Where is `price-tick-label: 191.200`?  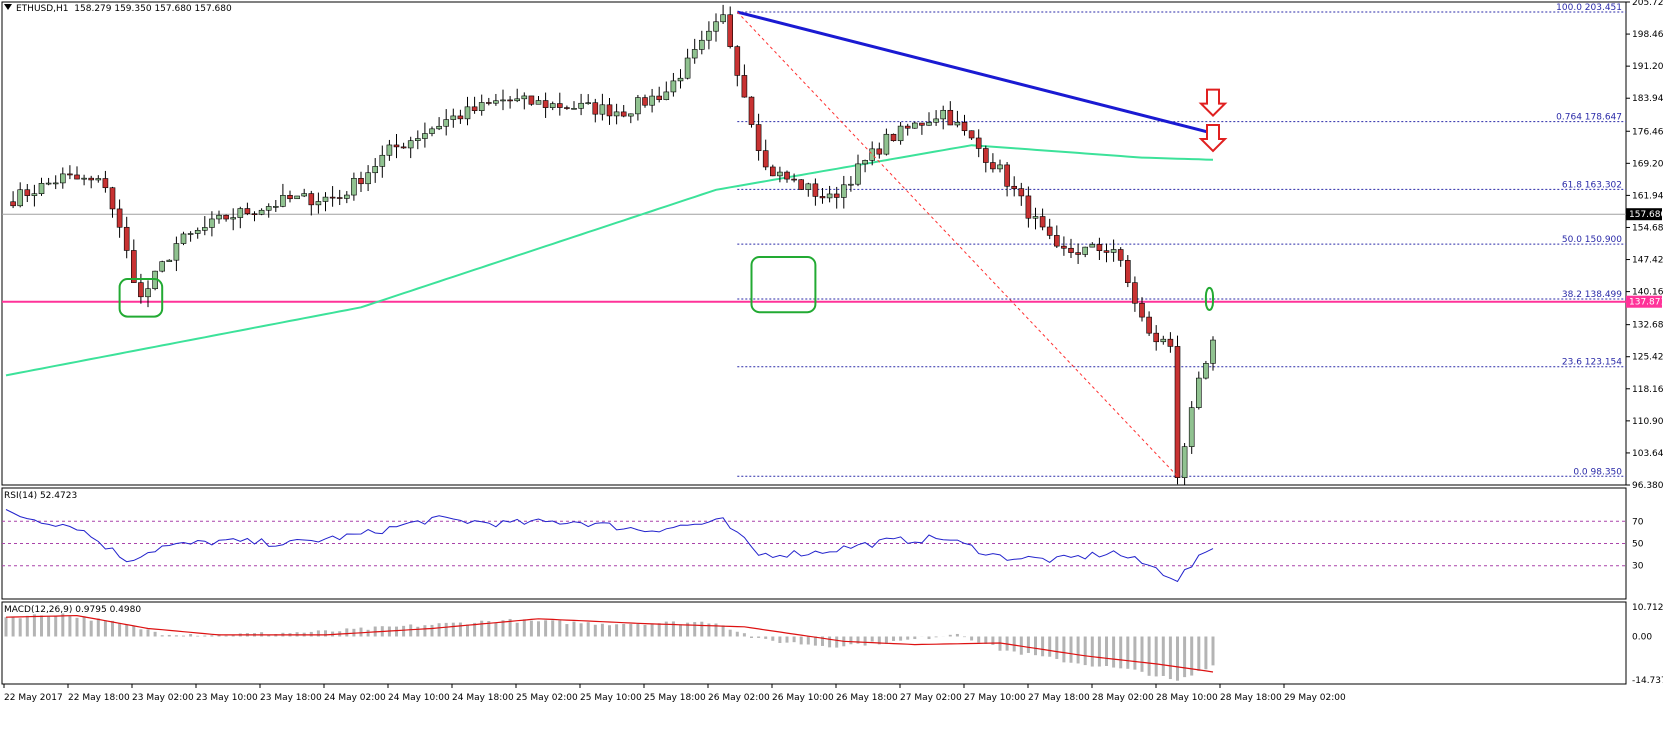
price-tick-label: 191.200 is located at coordinates (1647, 67).